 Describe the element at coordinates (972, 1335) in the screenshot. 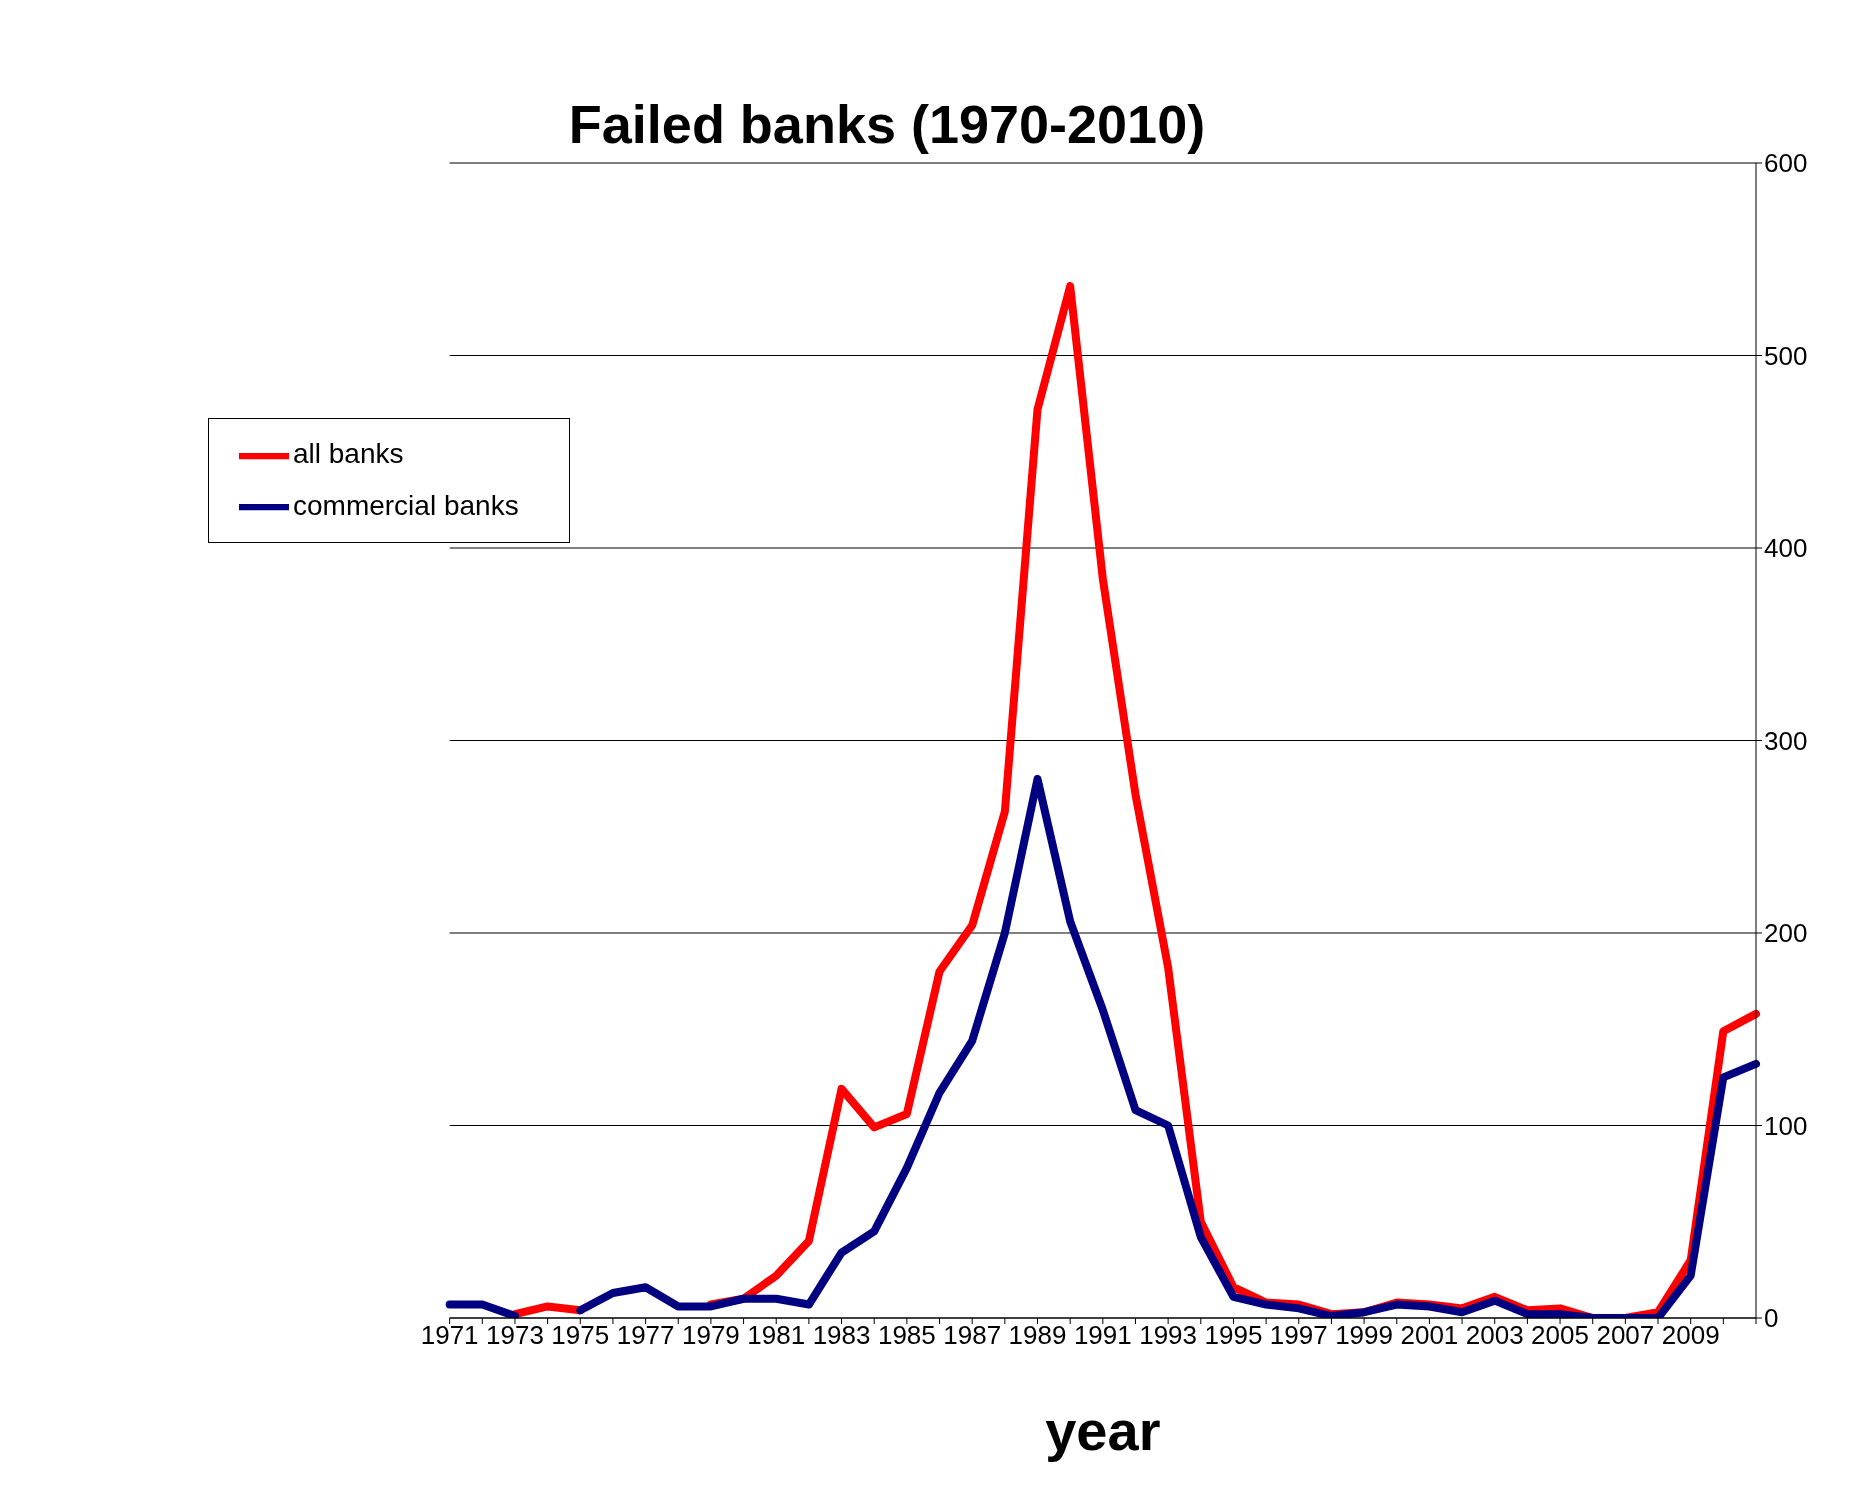

I see `x-tick-label: 1987` at that location.